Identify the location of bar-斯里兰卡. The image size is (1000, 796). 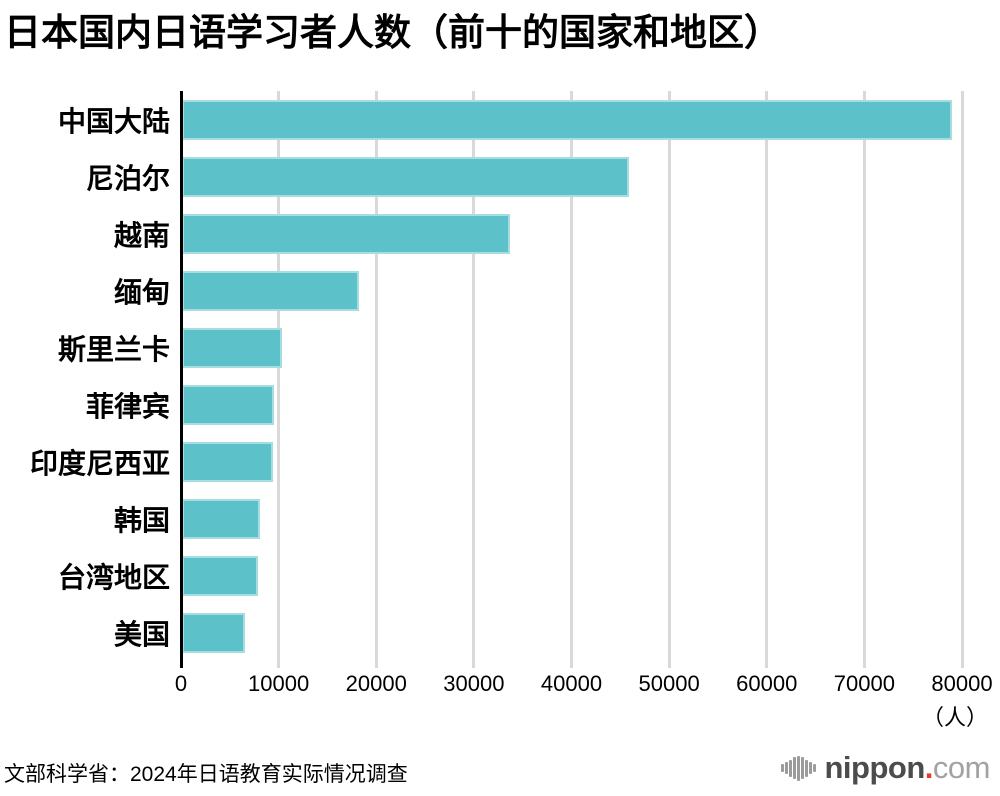
(232, 347).